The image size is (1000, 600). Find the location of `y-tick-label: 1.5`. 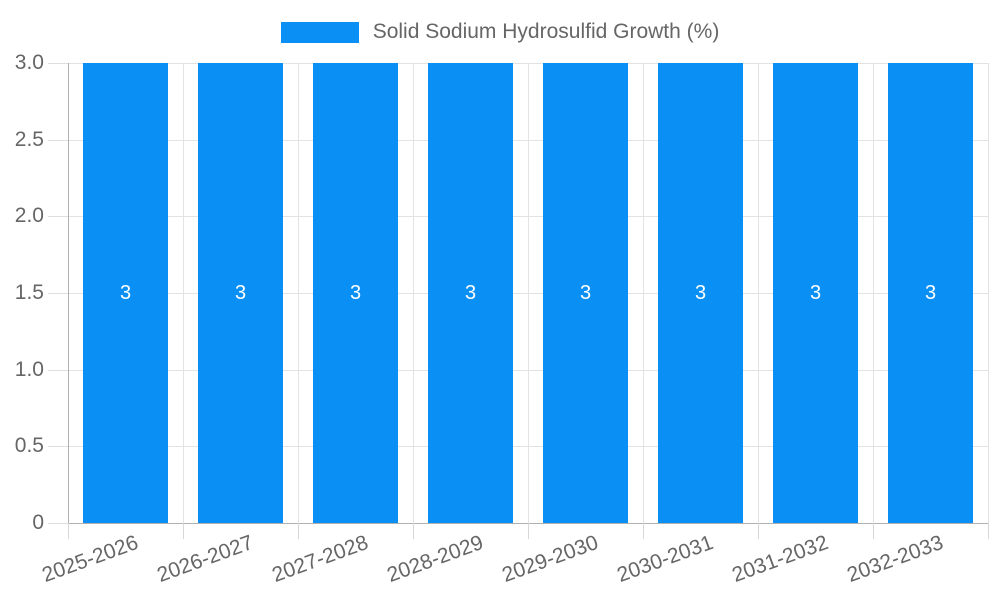

y-tick-label: 1.5 is located at coordinates (29, 292).